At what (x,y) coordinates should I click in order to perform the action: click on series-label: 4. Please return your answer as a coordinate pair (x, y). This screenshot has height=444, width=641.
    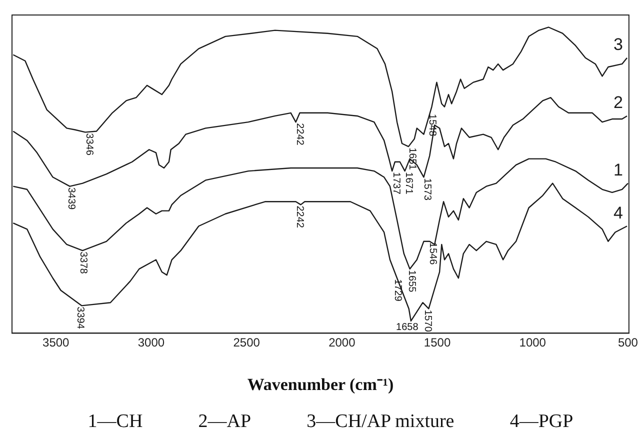
    Looking at the image, I should click on (618, 212).